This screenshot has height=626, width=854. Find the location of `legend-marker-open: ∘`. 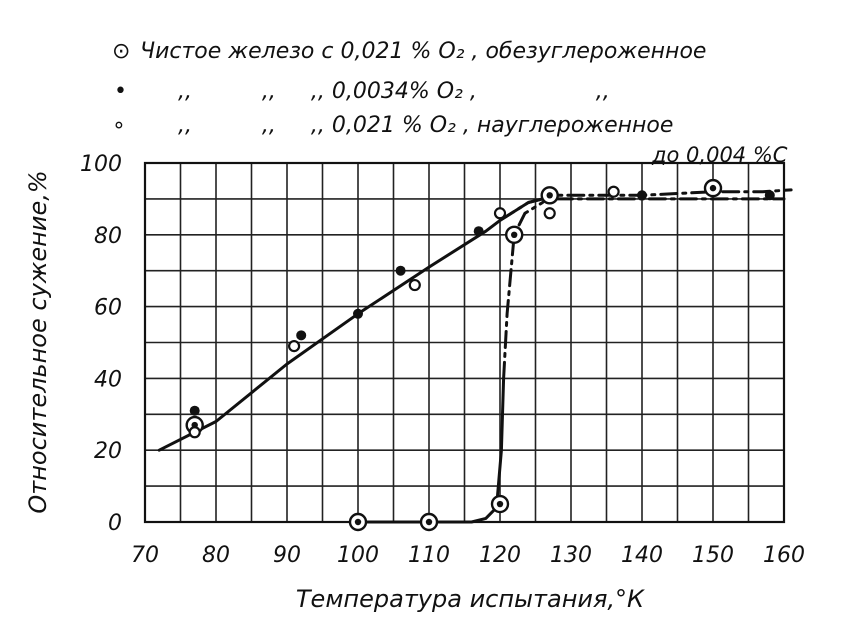

legend-marker-open: ∘ is located at coordinates (119, 125).